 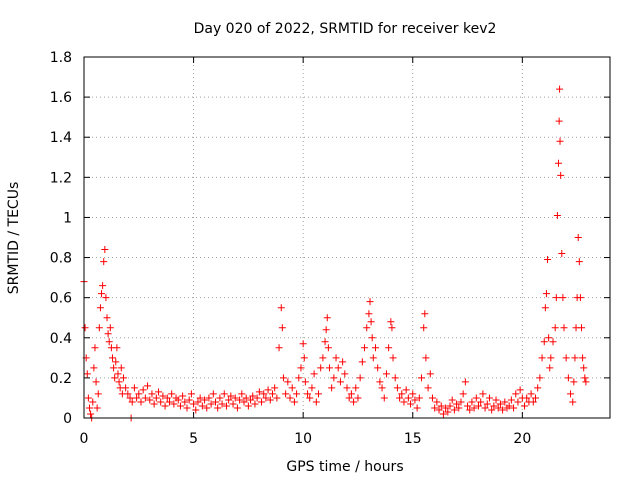 What do you see at coordinates (67, 419) in the screenshot?
I see `y-tick-label: 0` at bounding box center [67, 419].